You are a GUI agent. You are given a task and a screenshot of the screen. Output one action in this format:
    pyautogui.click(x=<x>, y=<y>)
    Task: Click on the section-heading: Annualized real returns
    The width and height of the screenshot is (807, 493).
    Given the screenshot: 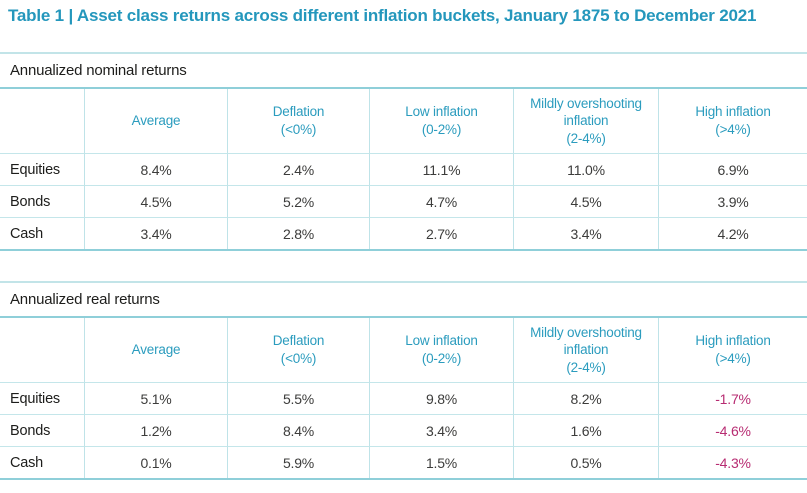 What is the action you would take?
    pyautogui.click(x=85, y=299)
    